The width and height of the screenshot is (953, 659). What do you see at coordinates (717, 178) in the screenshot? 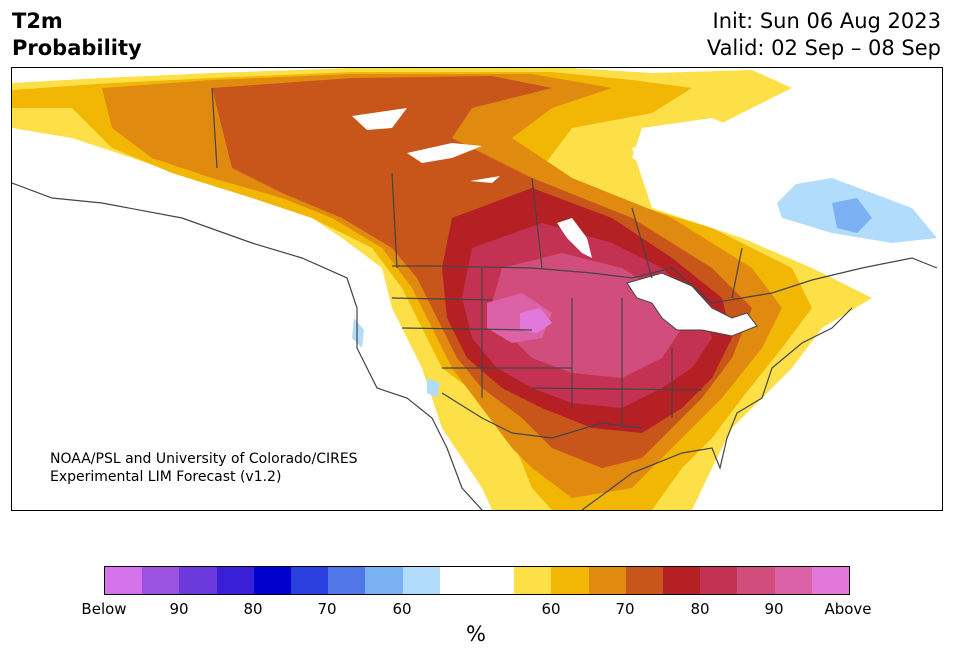
I see `hudson-bay-area` at bounding box center [717, 178].